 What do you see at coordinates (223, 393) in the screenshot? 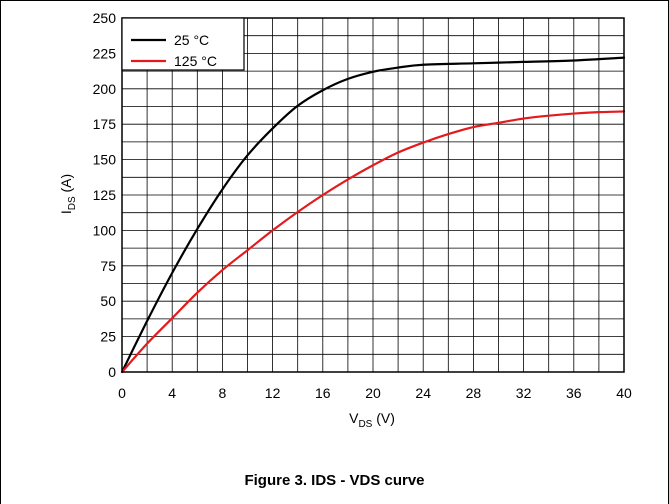
I see `x-tick-label: 8` at bounding box center [223, 393].